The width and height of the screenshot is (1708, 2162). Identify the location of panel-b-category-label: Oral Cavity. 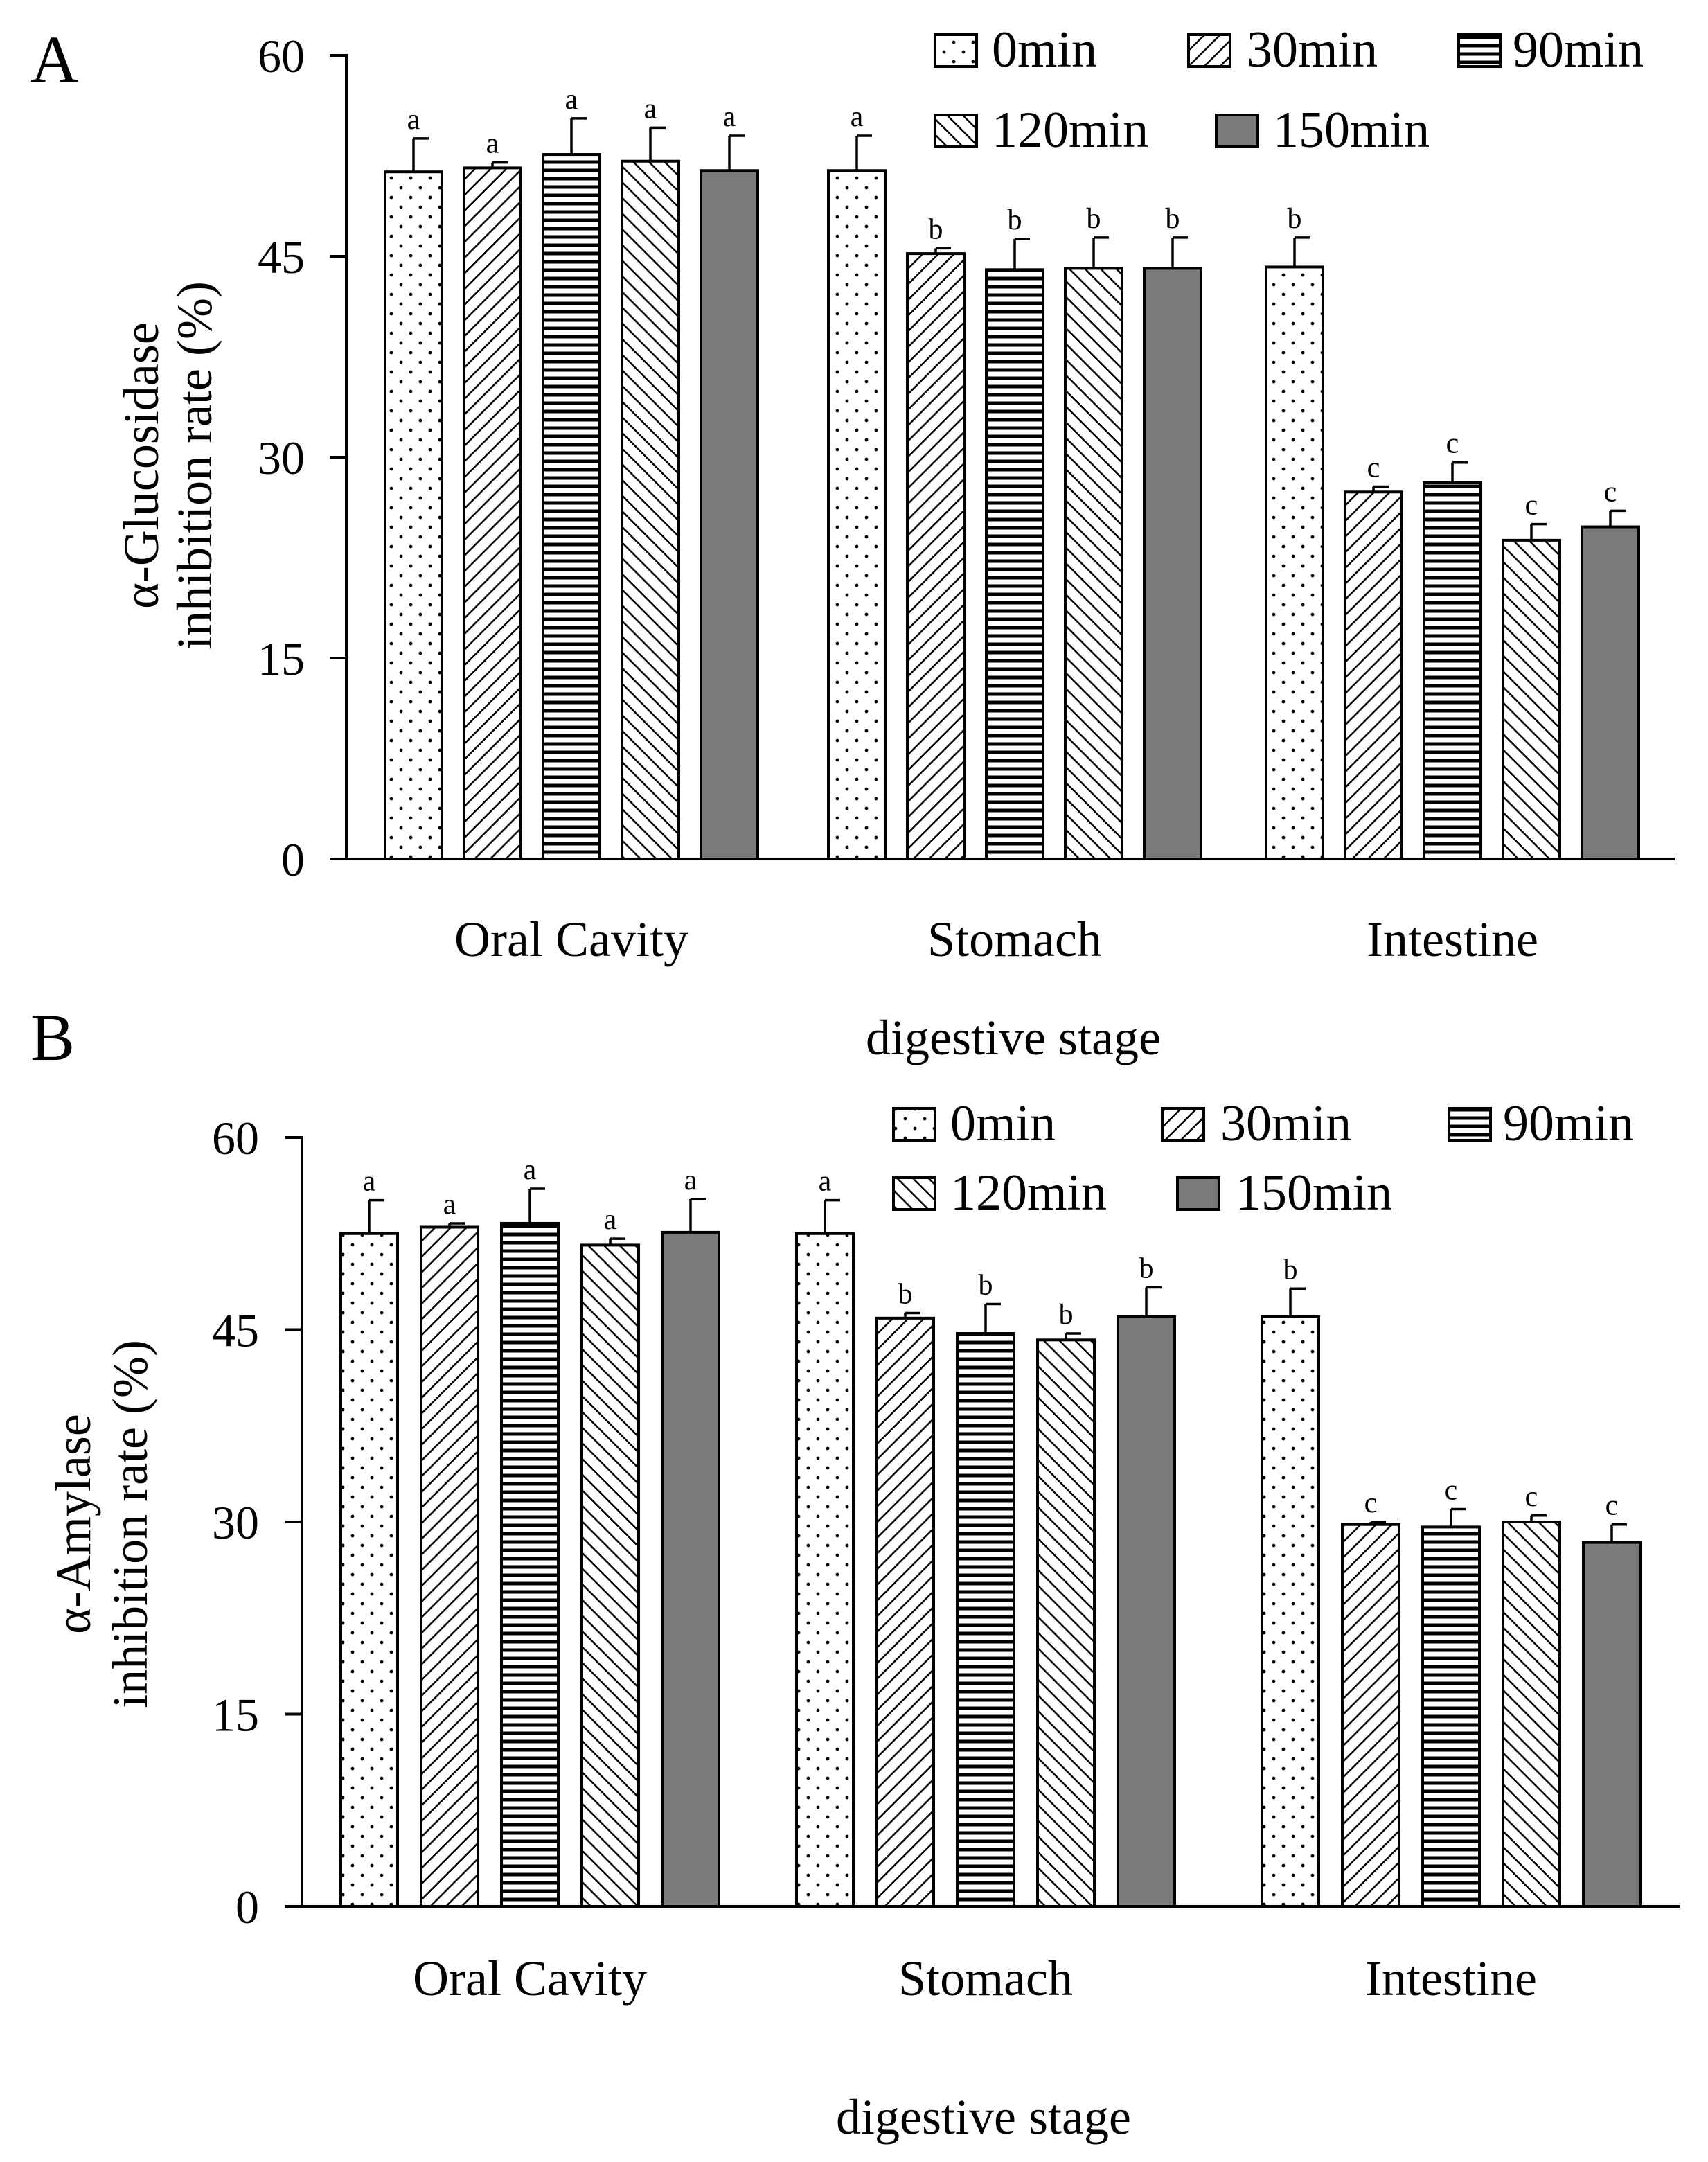
(530, 1978).